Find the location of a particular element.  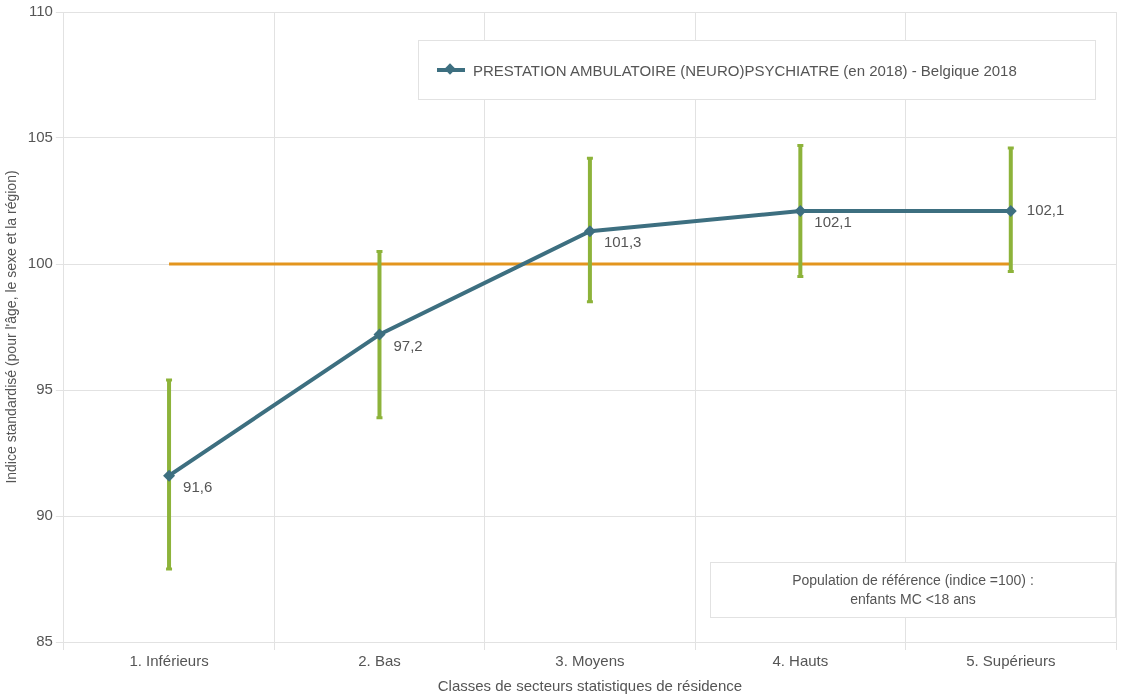

data-label: 97,2 is located at coordinates (408, 345).